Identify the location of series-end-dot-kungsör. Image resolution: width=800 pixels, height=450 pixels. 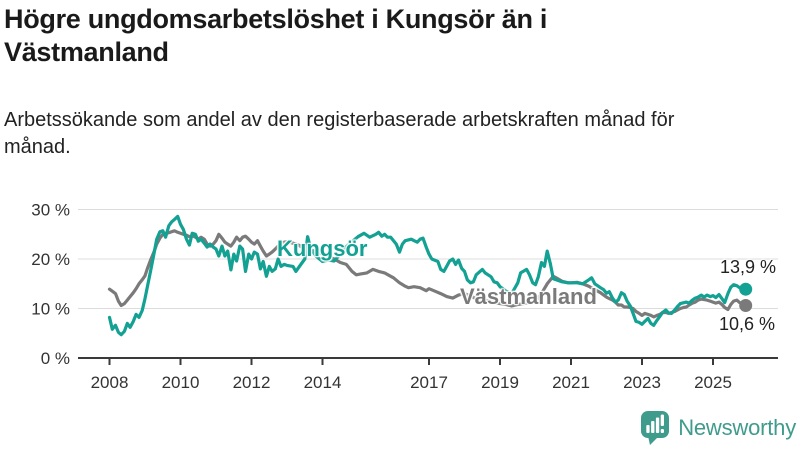
(746, 289).